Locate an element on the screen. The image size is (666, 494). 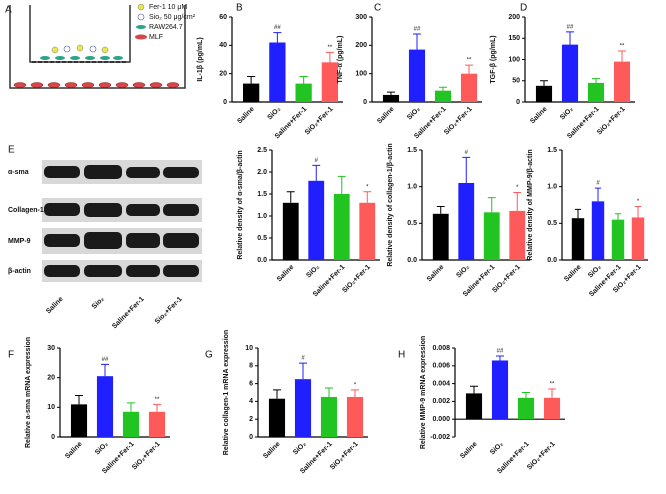
y-axis-label: TNF-α (pg/mL) is located at coordinates (340, 60).